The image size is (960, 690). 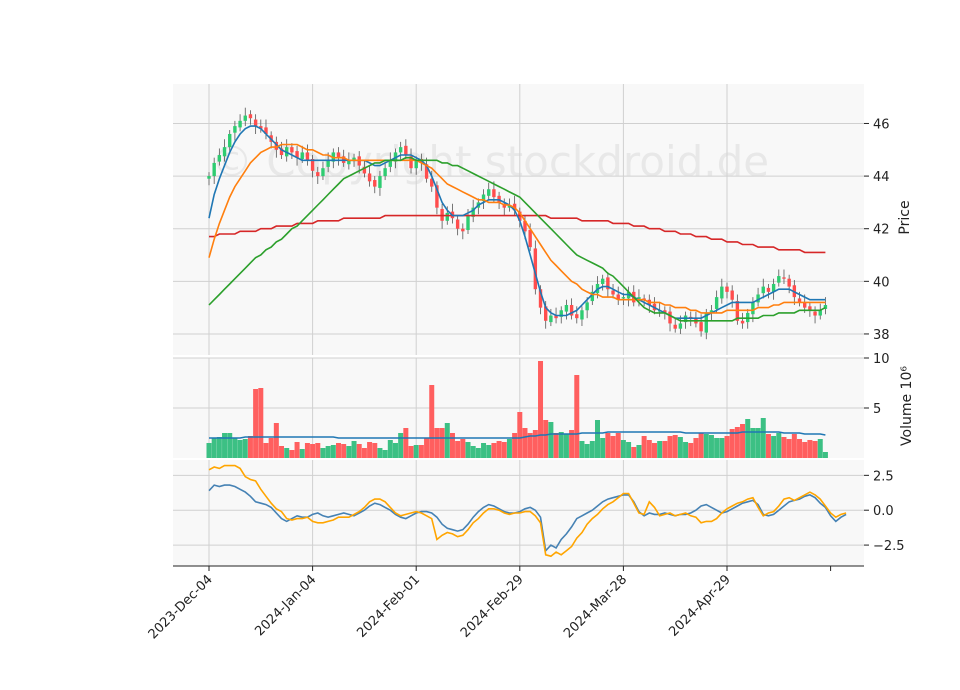 What do you see at coordinates (490, 161) in the screenshot?
I see `watermark-text: © Copyright stockdroid.de` at bounding box center [490, 161].